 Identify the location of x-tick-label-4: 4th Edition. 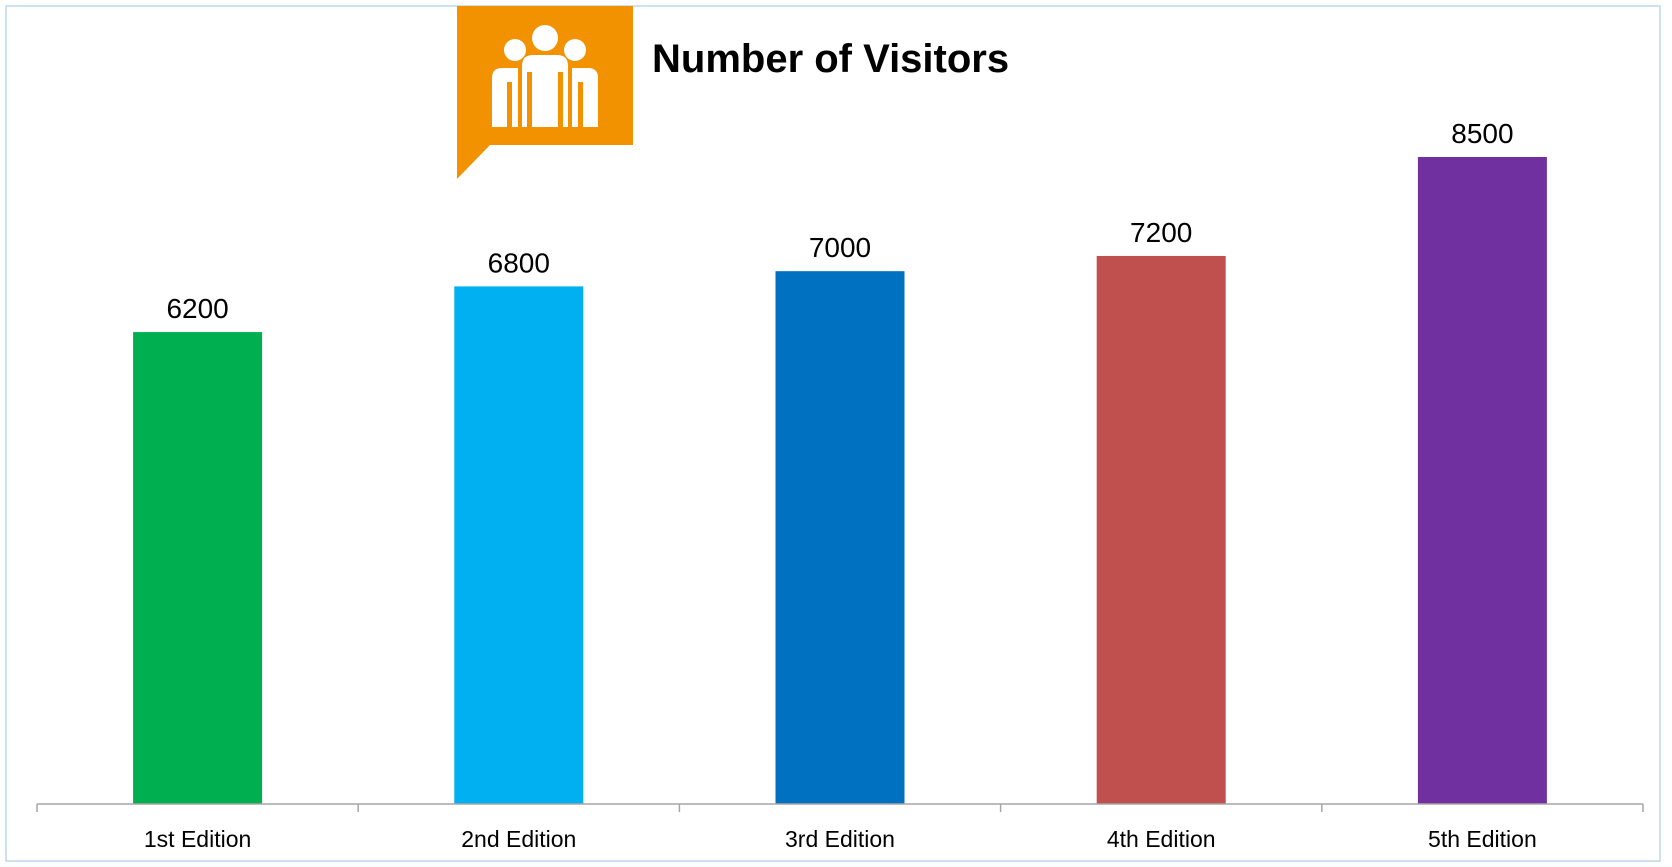
(1161, 839).